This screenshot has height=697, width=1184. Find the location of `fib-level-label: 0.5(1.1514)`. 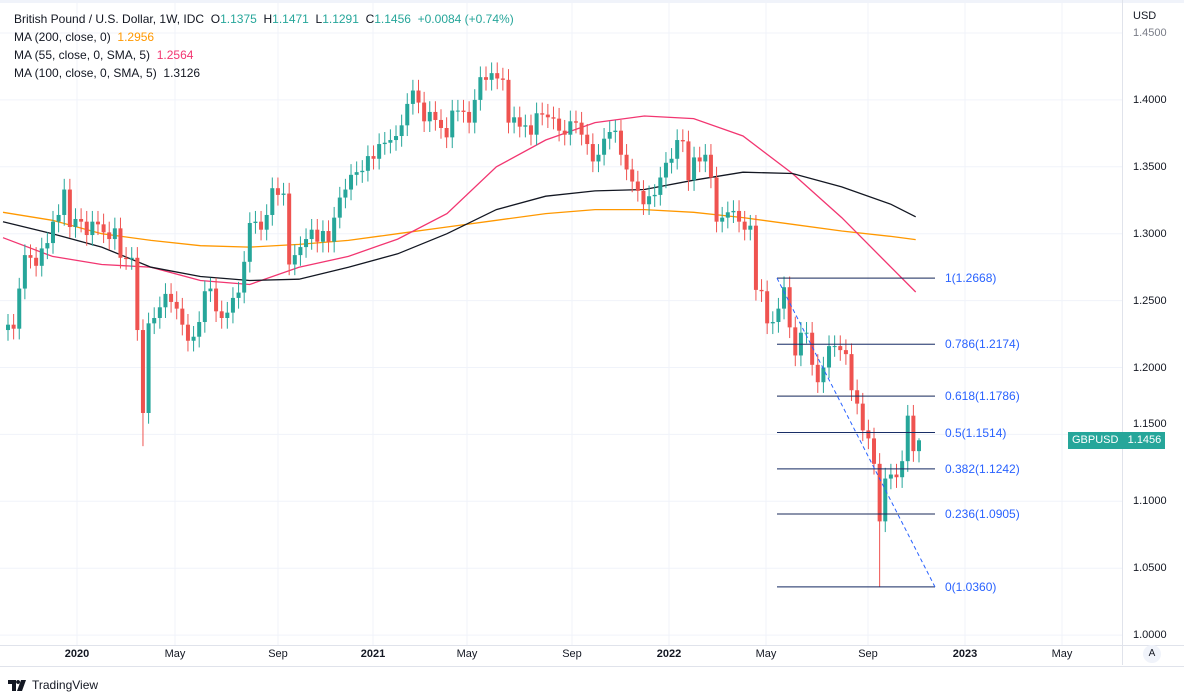

fib-level-label: 0.5(1.1514) is located at coordinates (976, 432).